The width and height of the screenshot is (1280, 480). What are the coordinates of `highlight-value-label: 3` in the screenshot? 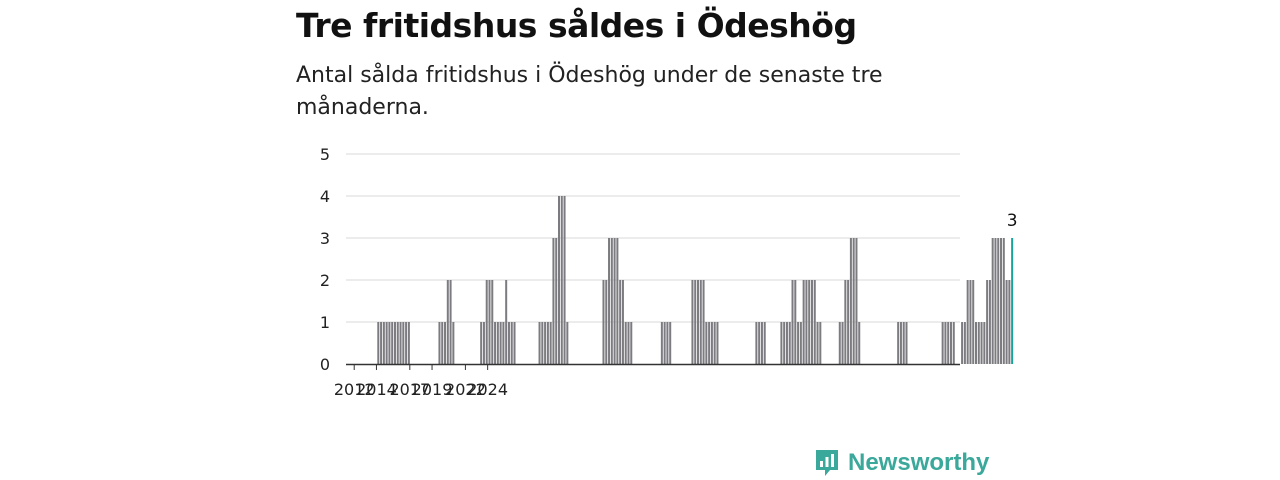 It's located at (1012, 221).